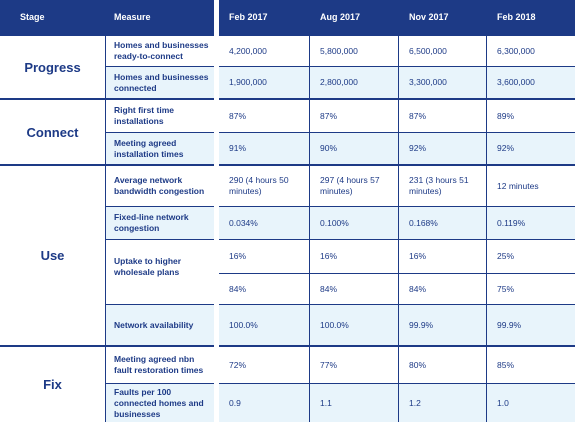  Describe the element at coordinates (354, 51) in the screenshot. I see `cell-homes-ready-aug-2017: 5,800,000` at that location.